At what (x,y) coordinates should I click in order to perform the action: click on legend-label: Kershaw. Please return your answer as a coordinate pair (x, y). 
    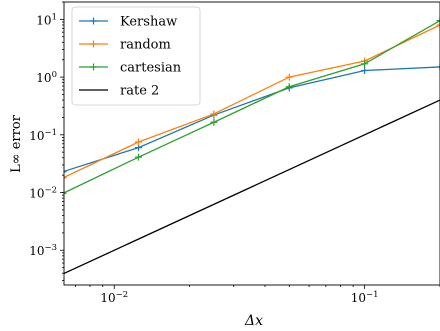
    Looking at the image, I should click on (148, 22).